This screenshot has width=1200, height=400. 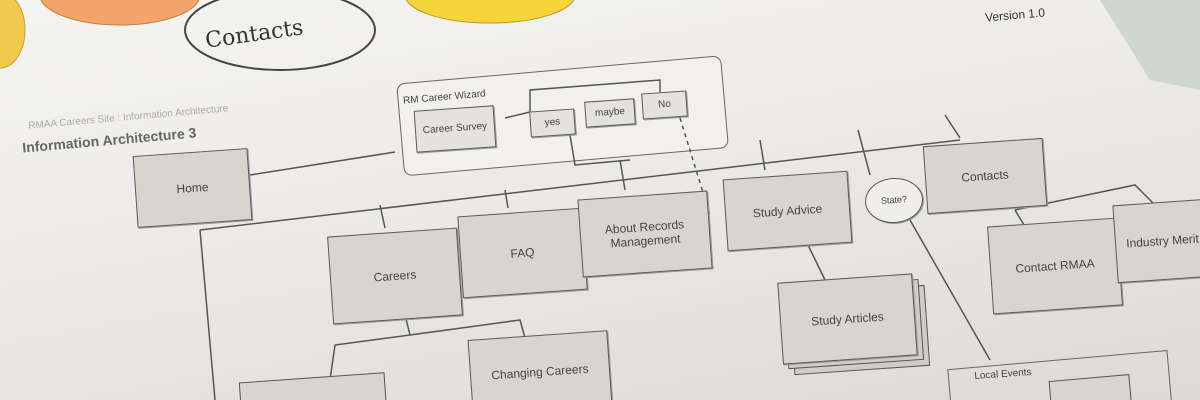 What do you see at coordinates (192, 188) in the screenshot?
I see `node: Home` at bounding box center [192, 188].